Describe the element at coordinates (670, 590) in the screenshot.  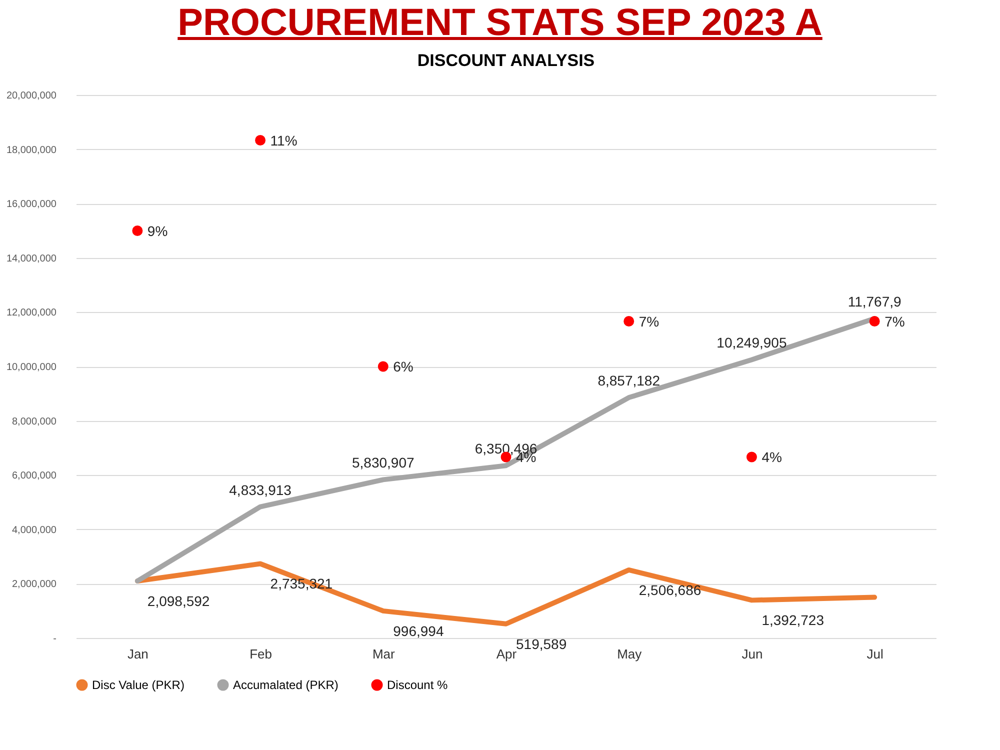
I see `data-label: 2,506,686` at that location.